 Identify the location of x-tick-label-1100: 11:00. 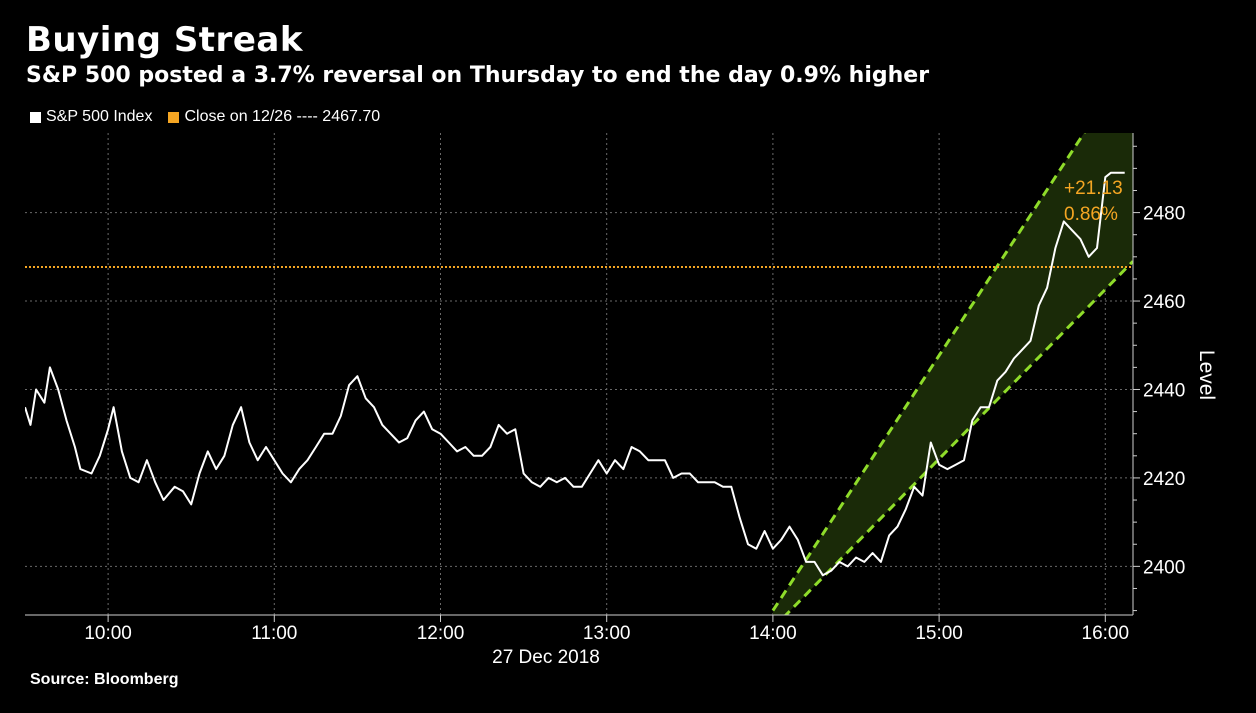
(274, 633).